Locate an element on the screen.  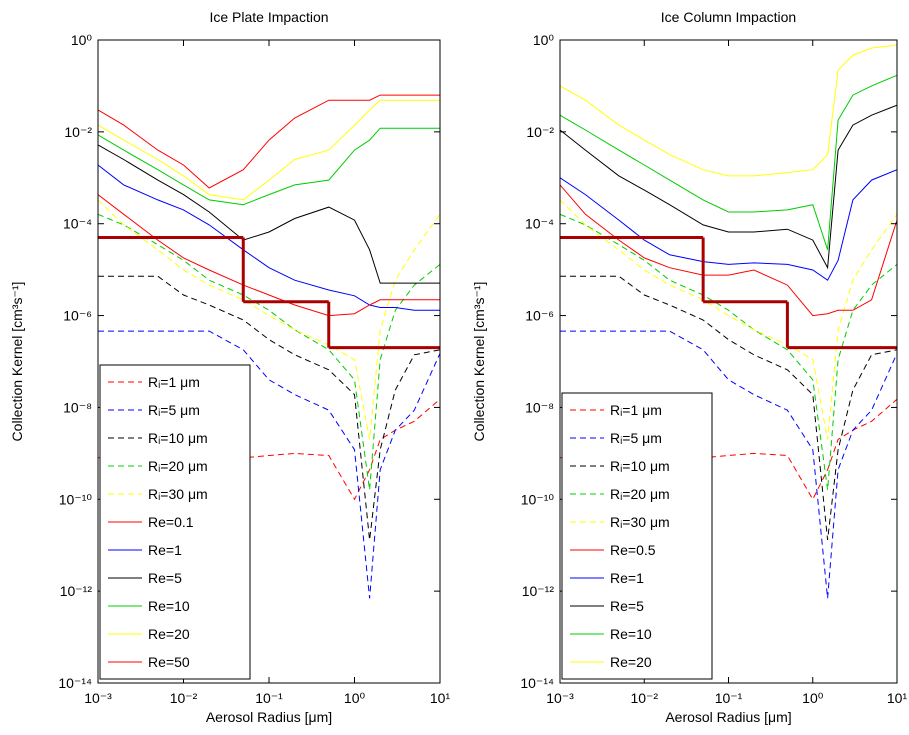
chart-title: Ice Column Impaction is located at coordinates (728, 17).